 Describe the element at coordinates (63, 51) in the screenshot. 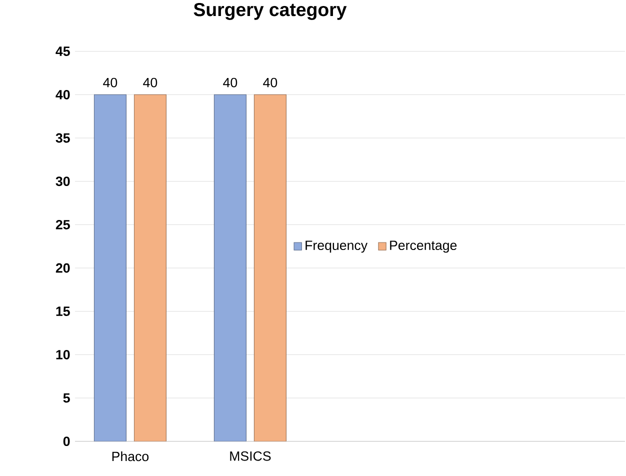

I see `y-tick-label: 45` at that location.